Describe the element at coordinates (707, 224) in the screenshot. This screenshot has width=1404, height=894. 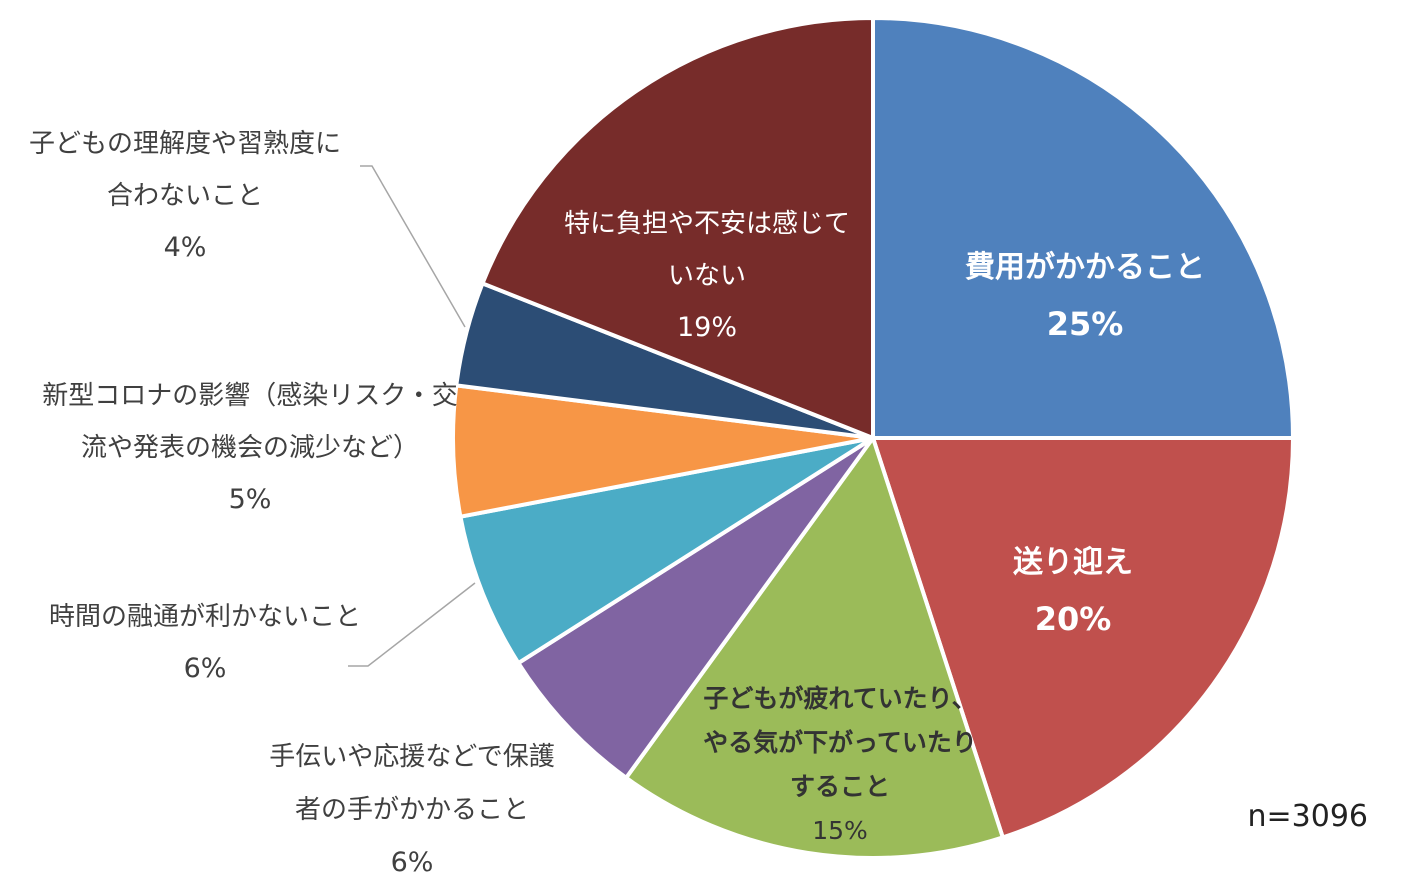
I see `slice-category-line: 特に負担や不安は感じて` at that location.